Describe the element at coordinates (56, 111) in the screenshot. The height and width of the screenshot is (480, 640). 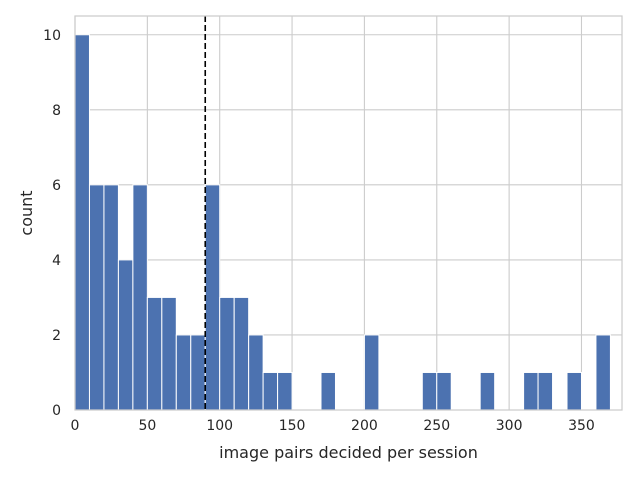
I see `y-tick-label: 8` at that location.